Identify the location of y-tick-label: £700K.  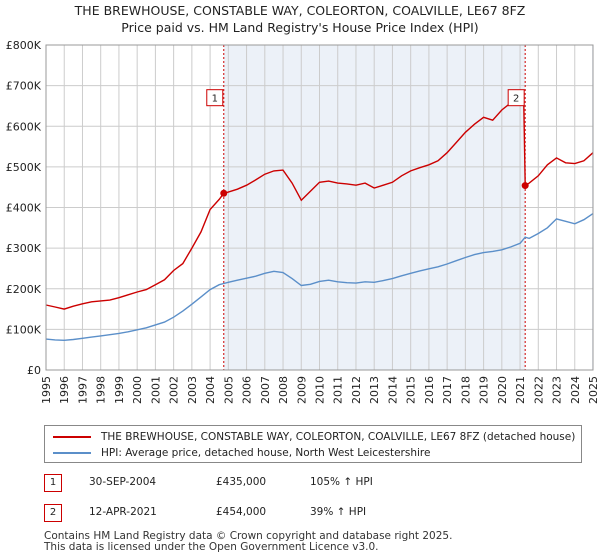
(24, 86).